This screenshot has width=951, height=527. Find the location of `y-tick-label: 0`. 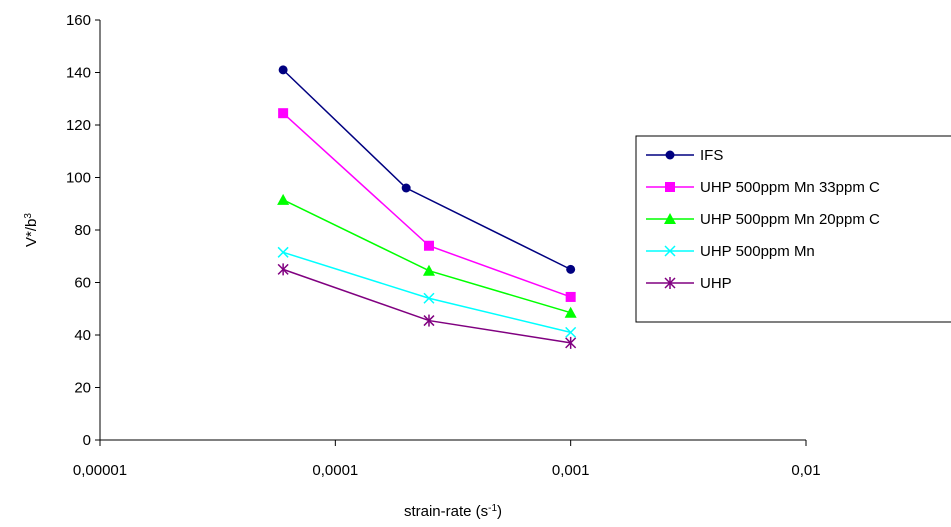

y-tick-label: 0 is located at coordinates (87, 440).